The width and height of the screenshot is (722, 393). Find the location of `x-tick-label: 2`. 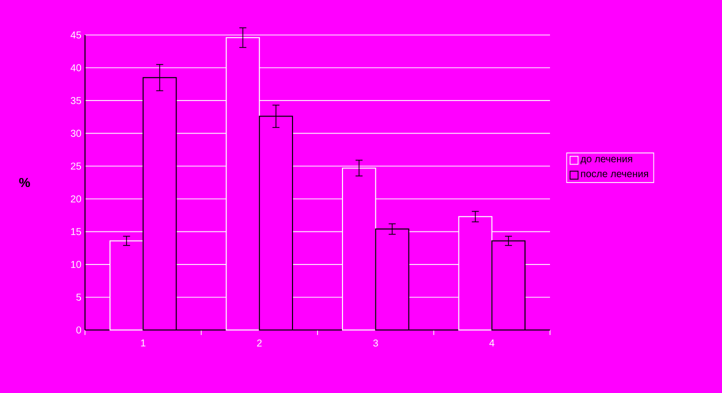

x-tick-label: 2 is located at coordinates (259, 343).